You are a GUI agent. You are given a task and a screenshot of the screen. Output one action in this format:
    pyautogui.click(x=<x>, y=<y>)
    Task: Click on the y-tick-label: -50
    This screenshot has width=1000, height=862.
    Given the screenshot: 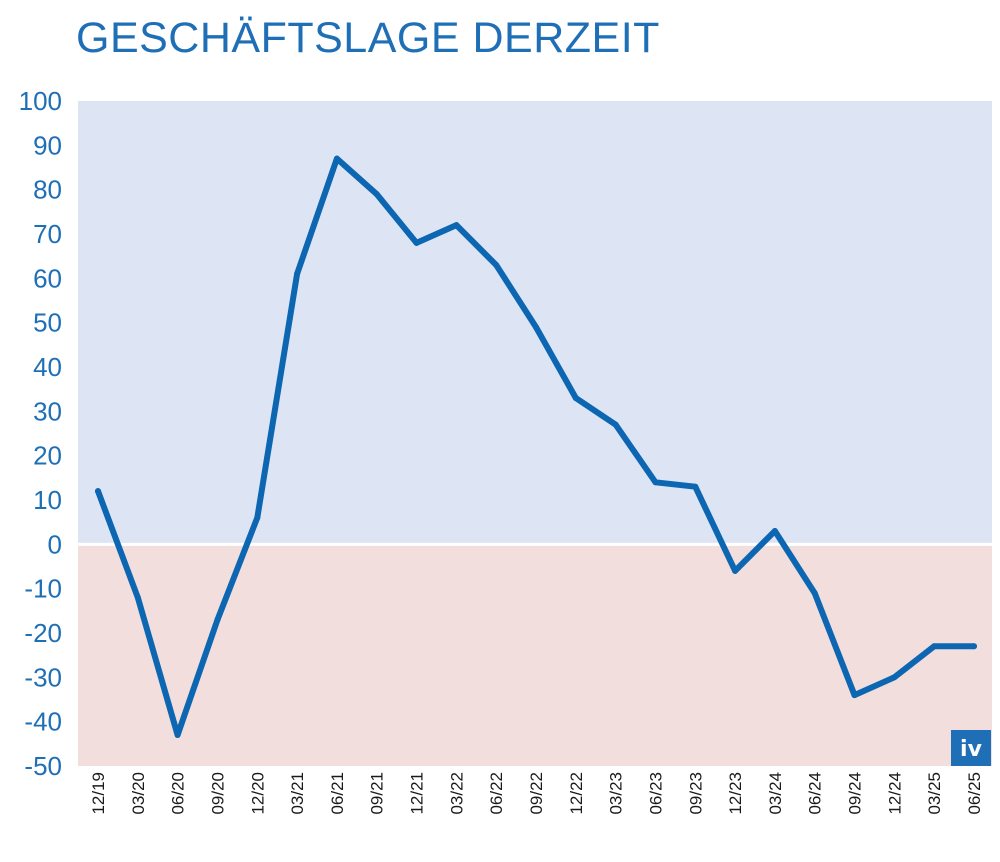 What is the action you would take?
    pyautogui.click(x=43, y=766)
    